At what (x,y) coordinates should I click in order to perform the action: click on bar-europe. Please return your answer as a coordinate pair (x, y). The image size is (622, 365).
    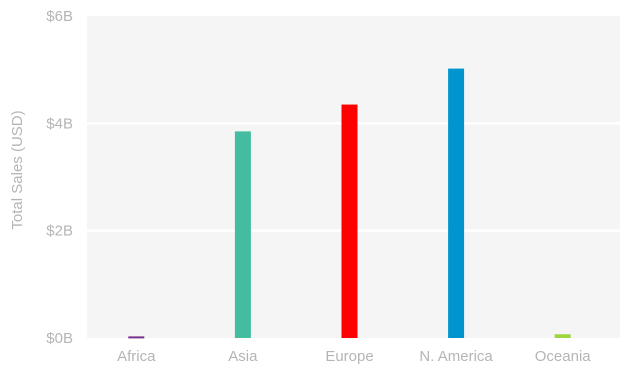
    Looking at the image, I should click on (349, 221).